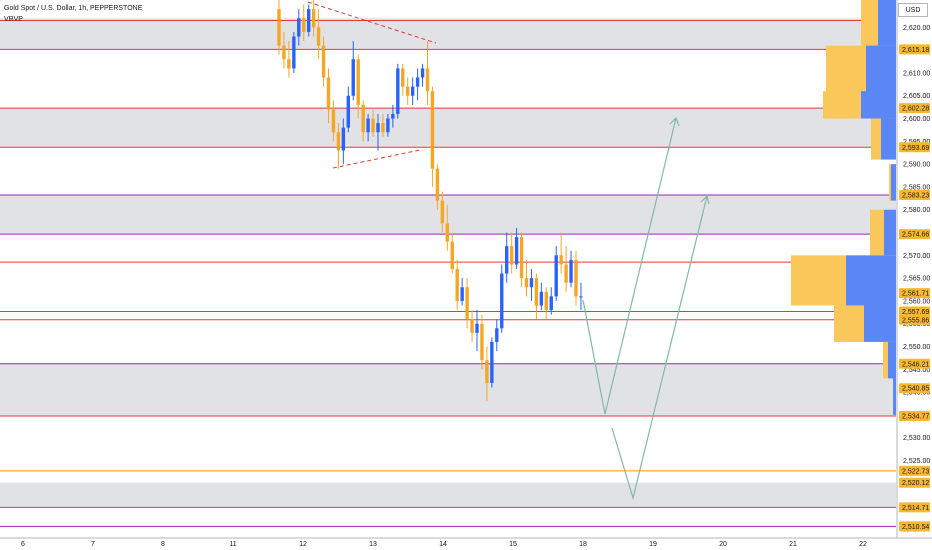 The width and height of the screenshot is (932, 550). Describe the element at coordinates (916, 187) in the screenshot. I see `y-tick-label-7: 2,585.00` at that location.